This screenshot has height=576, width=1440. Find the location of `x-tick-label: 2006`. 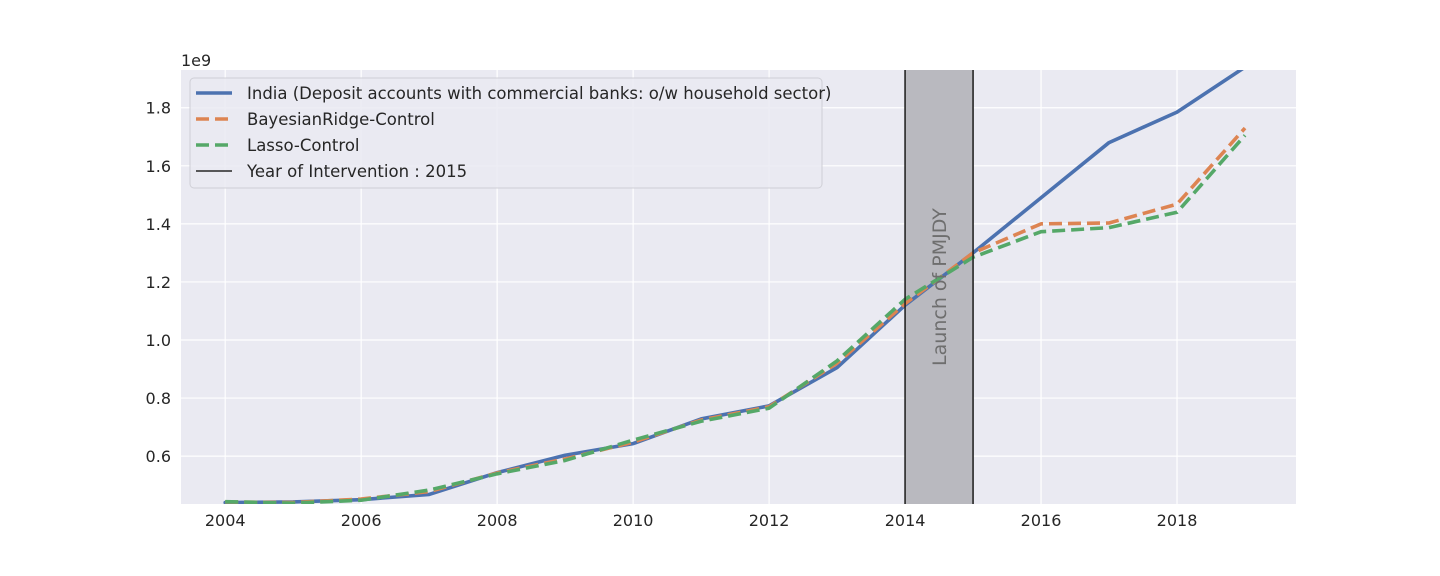

x-tick-label: 2006 is located at coordinates (361, 520).